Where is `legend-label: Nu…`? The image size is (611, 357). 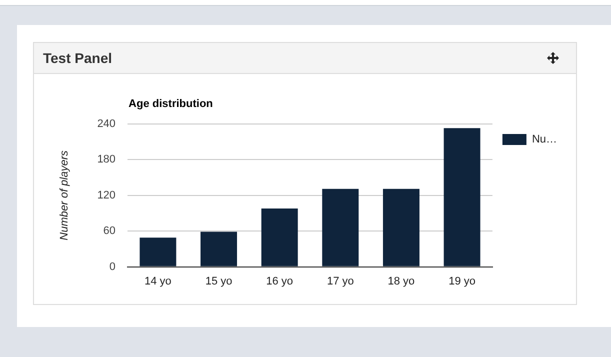
legend-label: Nu… is located at coordinates (544, 140).